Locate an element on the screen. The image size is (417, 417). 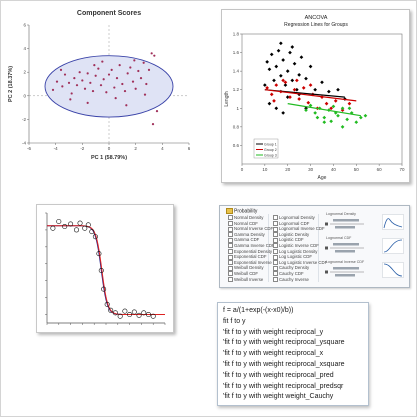
distribution-item: Cauchy Density is located at coordinates (291, 268).